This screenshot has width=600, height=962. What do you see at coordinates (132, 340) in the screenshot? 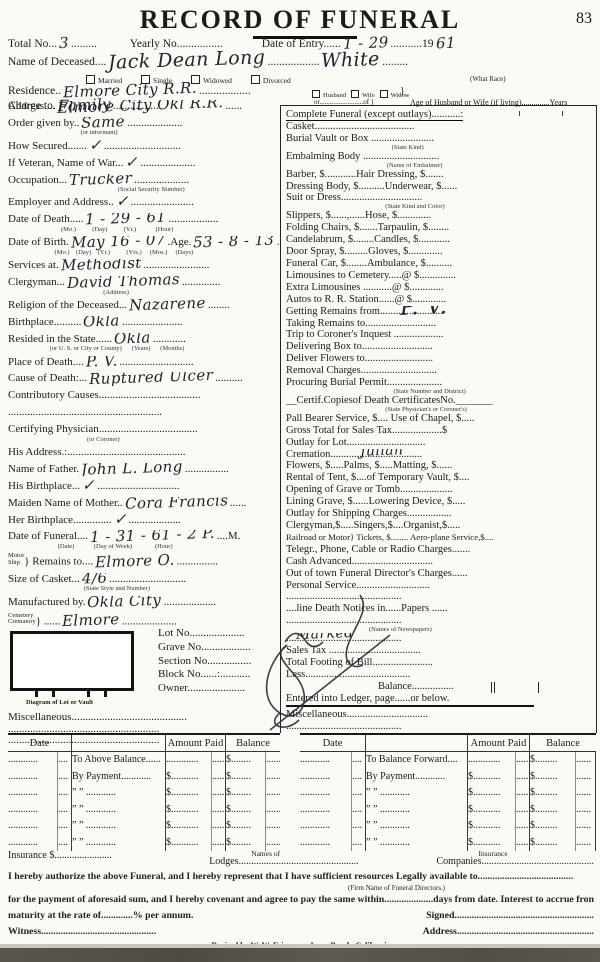
I see `handwritten-value: Okla` at bounding box center [132, 340].